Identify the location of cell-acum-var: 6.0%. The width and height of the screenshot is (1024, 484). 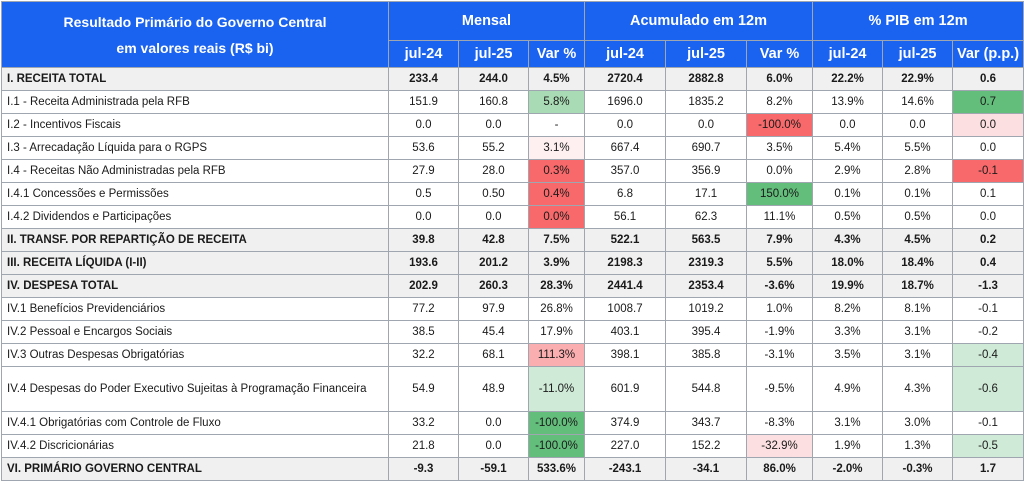
(780, 79).